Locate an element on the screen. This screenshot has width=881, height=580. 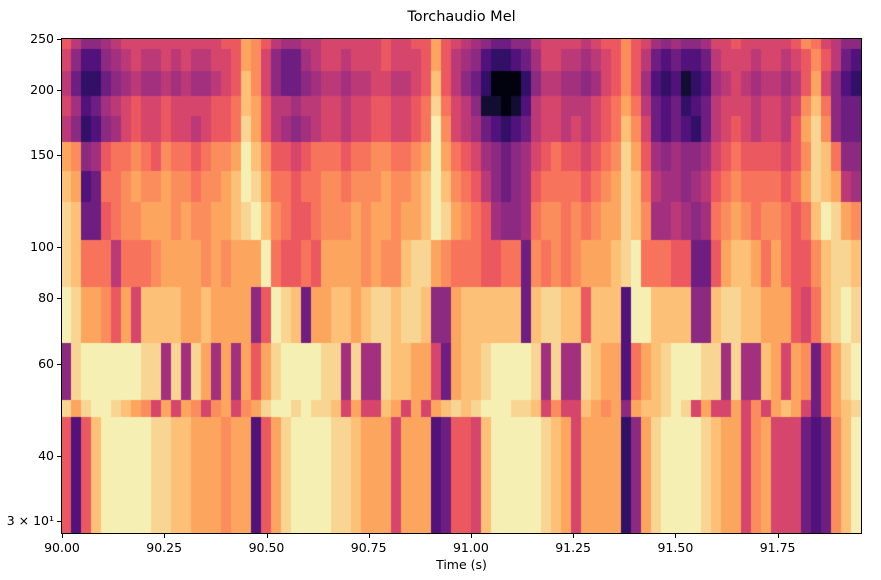
y-tick-label: 3 × 10¹ is located at coordinates (30, 521).